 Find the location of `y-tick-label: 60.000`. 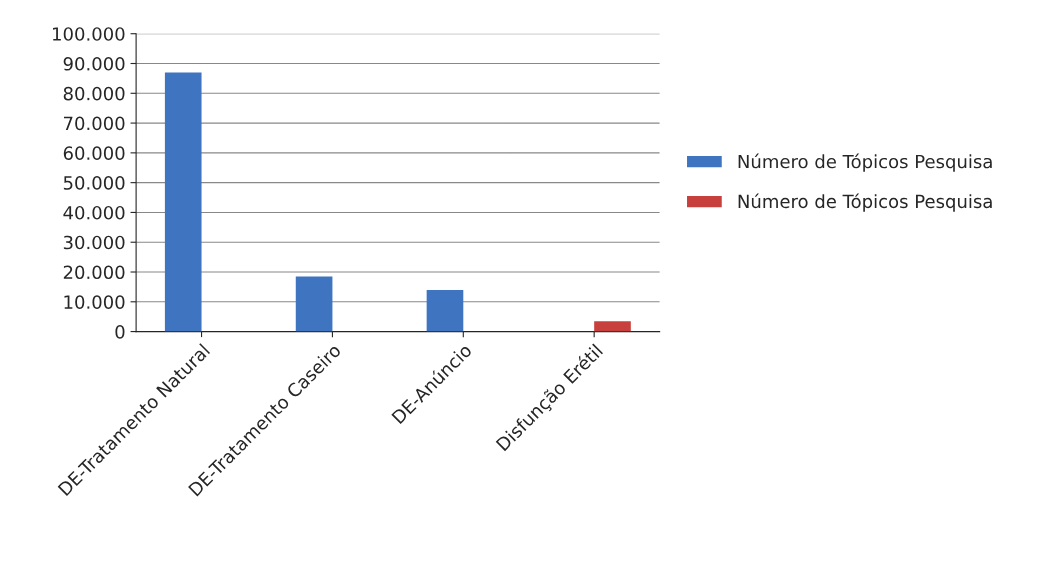

y-tick-label: 60.000 is located at coordinates (94, 153).